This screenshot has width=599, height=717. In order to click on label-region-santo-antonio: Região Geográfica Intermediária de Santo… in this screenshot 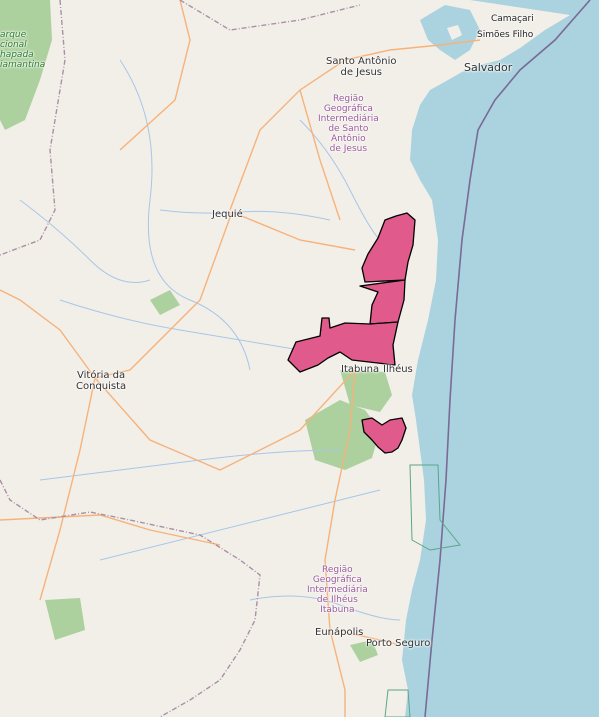, I will do `click(348, 124)`.